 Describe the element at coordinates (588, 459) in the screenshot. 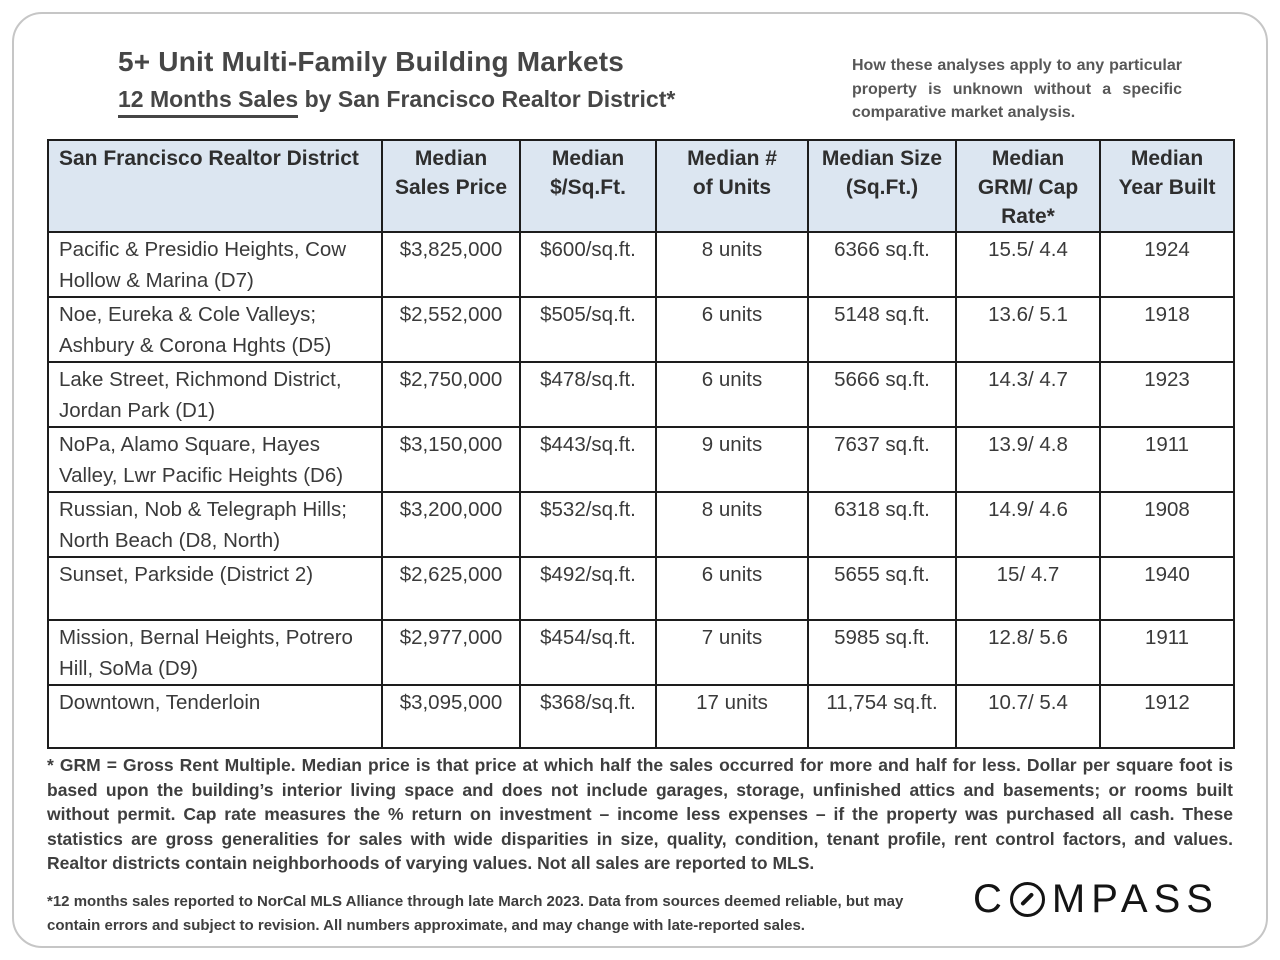

I see `price-per-sqft-cell: $443/sq.ft.` at that location.